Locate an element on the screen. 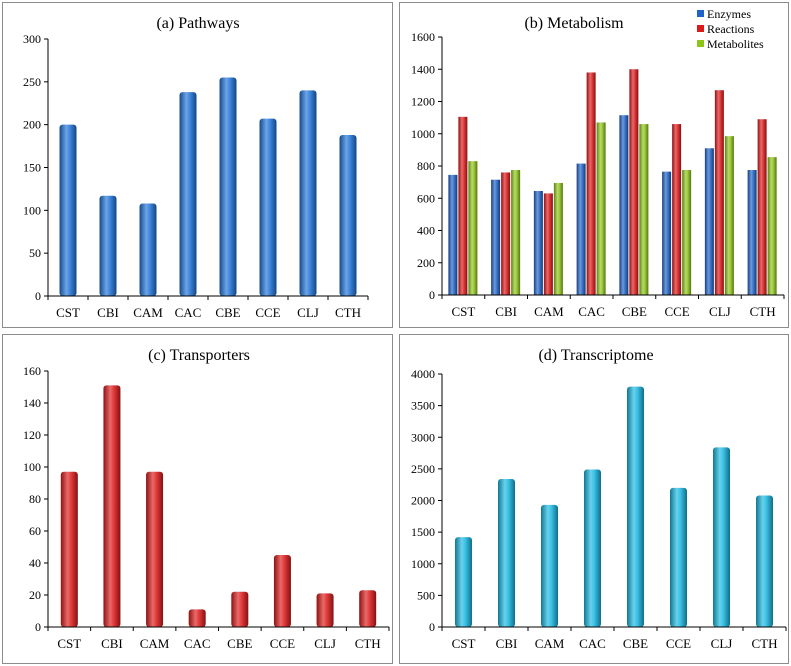 This screenshot has height=666, width=791. metabolism-xtick-label: CAC is located at coordinates (591, 311).